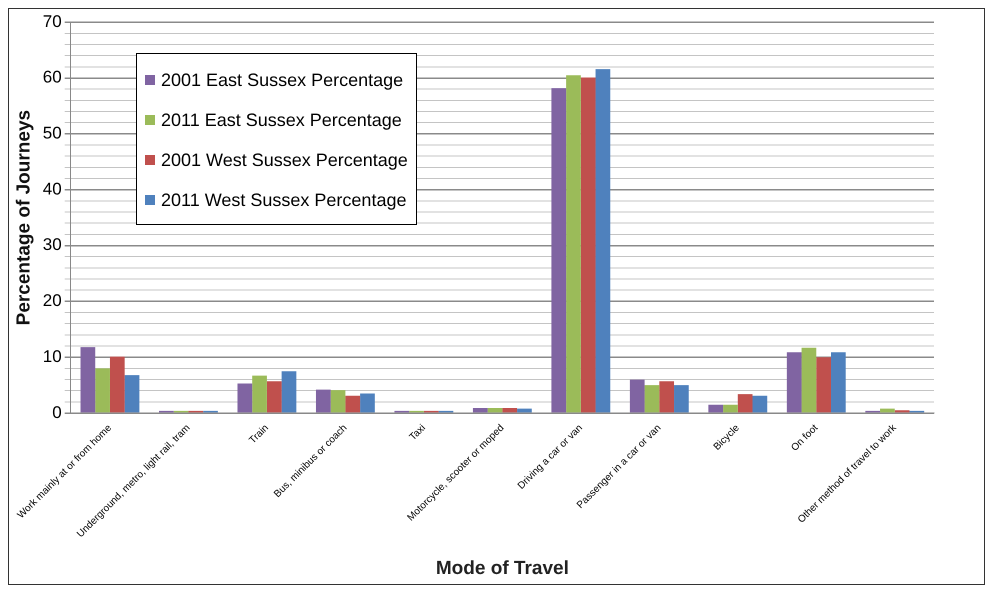 The width and height of the screenshot is (995, 595). I want to click on x-tick-label: Taxi, so click(418, 432).